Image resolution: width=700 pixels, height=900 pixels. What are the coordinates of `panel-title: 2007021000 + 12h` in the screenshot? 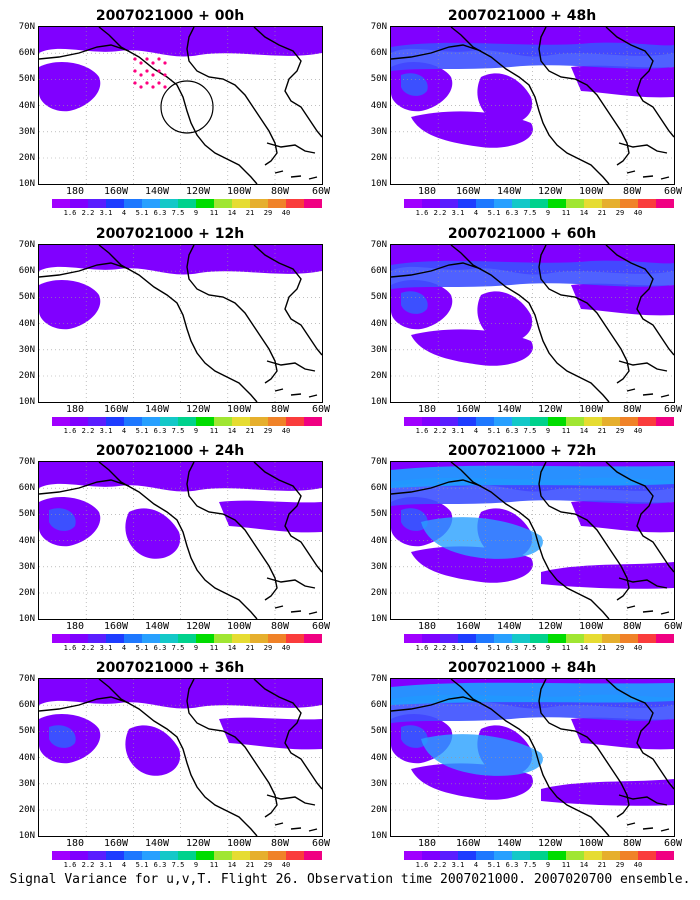 It's located at (170, 234).